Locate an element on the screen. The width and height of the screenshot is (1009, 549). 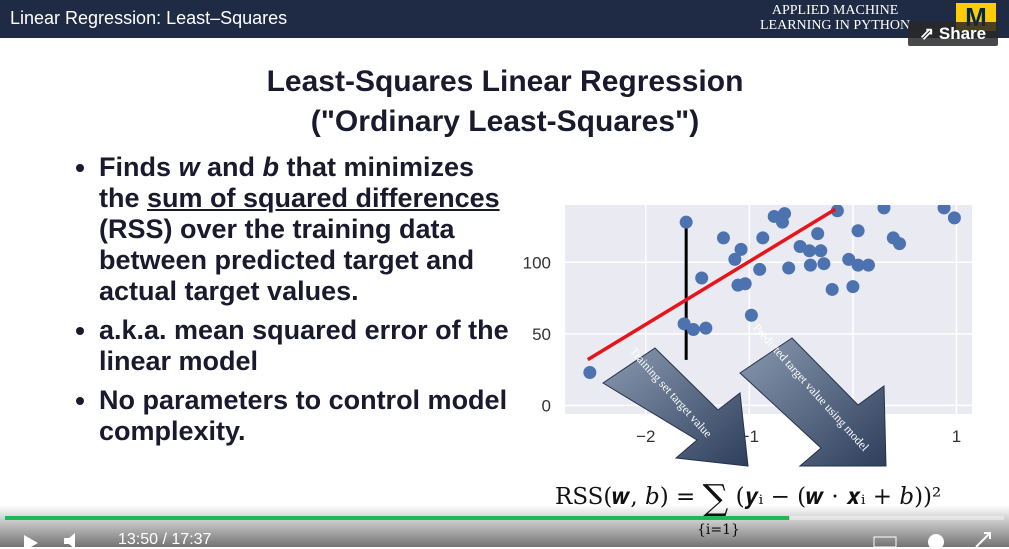
captions-button is located at coordinates (885, 541).